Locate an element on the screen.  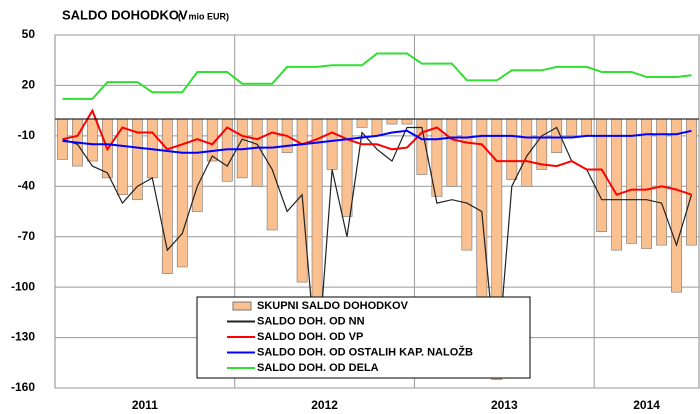
y-tick-label: -10 is located at coordinates (27, 135).